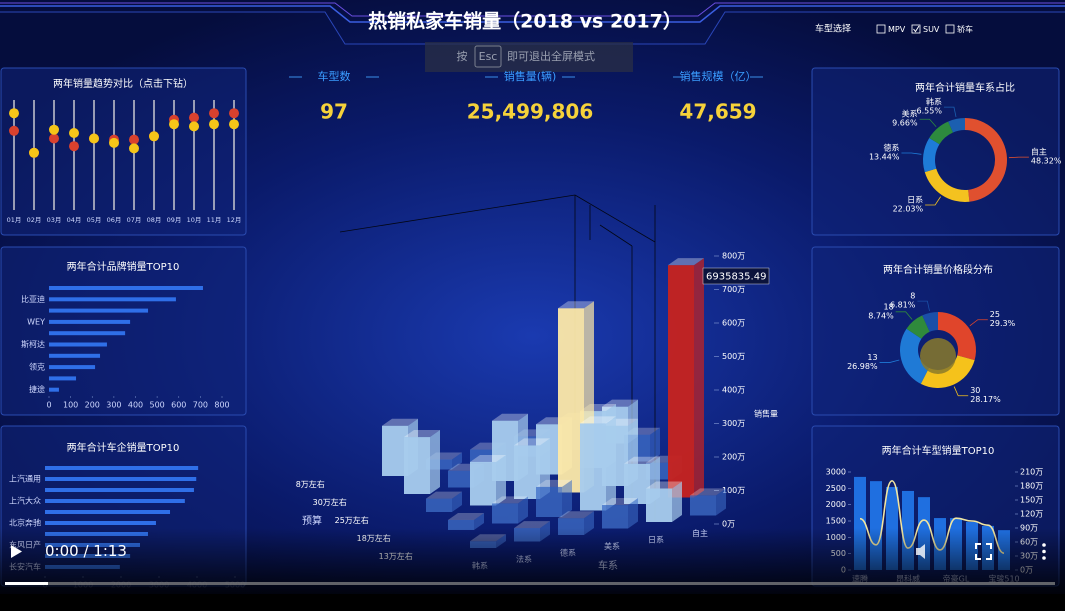 The image size is (1065, 611). I want to click on x-tick-label: 02月, so click(34, 220).